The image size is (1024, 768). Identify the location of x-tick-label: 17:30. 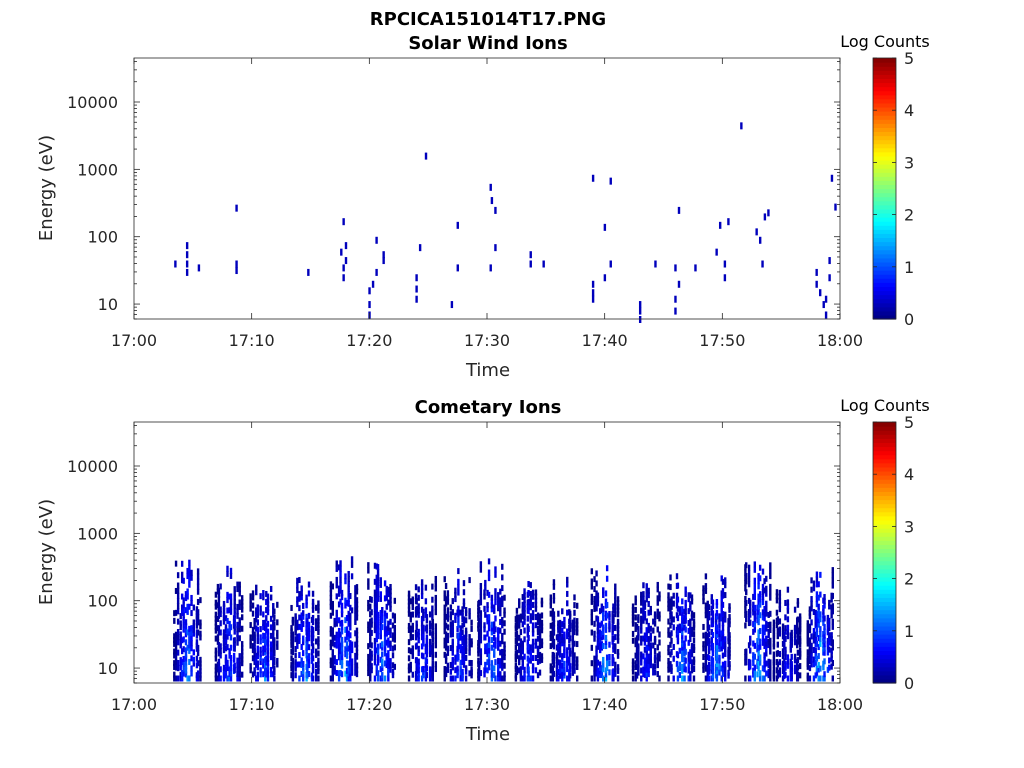
(487, 340).